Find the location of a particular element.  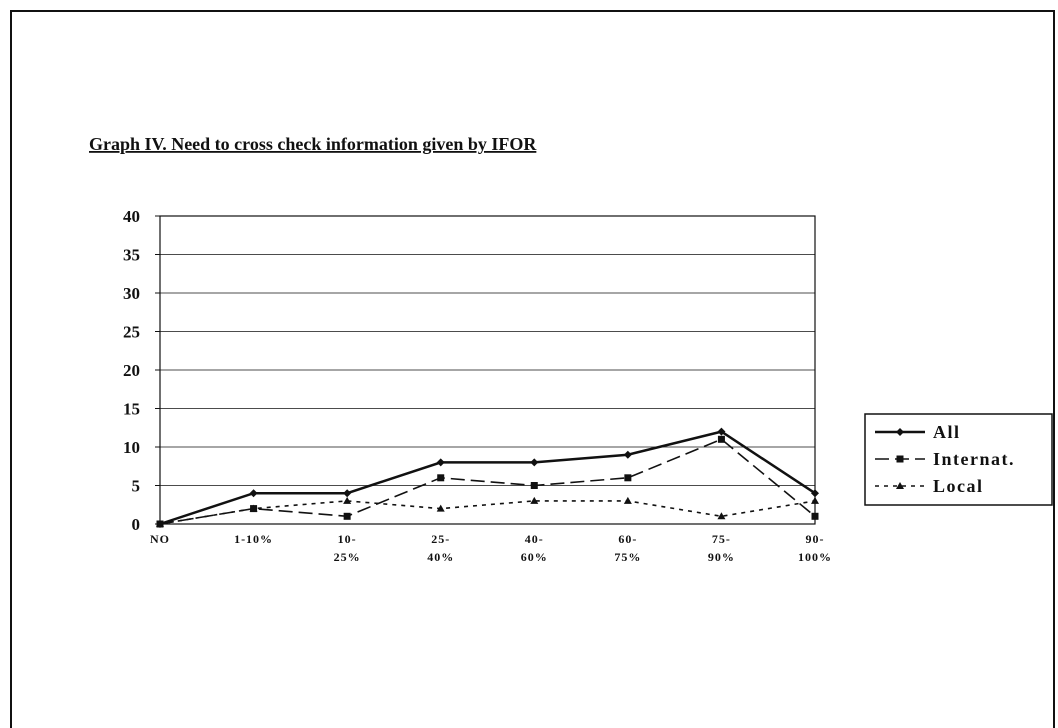

y-tick-label: 25 is located at coordinates (131, 332).